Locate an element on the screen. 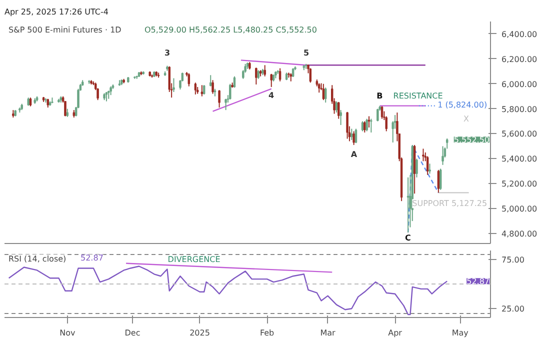 Image resolution: width=540 pixels, height=345 pixels. y-tick-label: 6,400.00 is located at coordinates (520, 34).